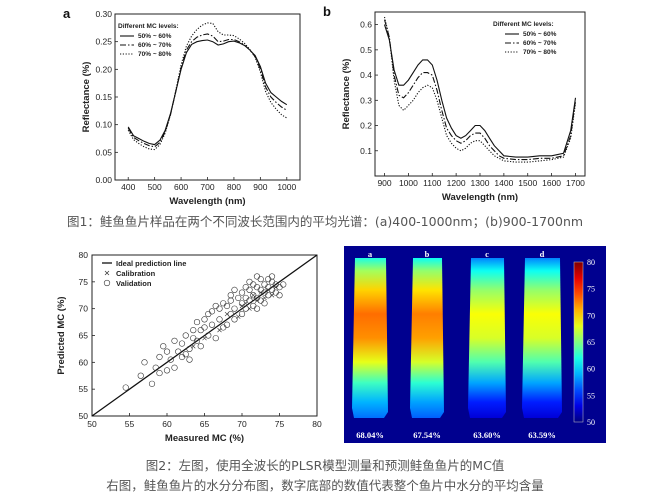 The width and height of the screenshot is (650, 500). Describe the element at coordinates (317, 424) in the screenshot. I see `x-tick-label: 80` at that location.